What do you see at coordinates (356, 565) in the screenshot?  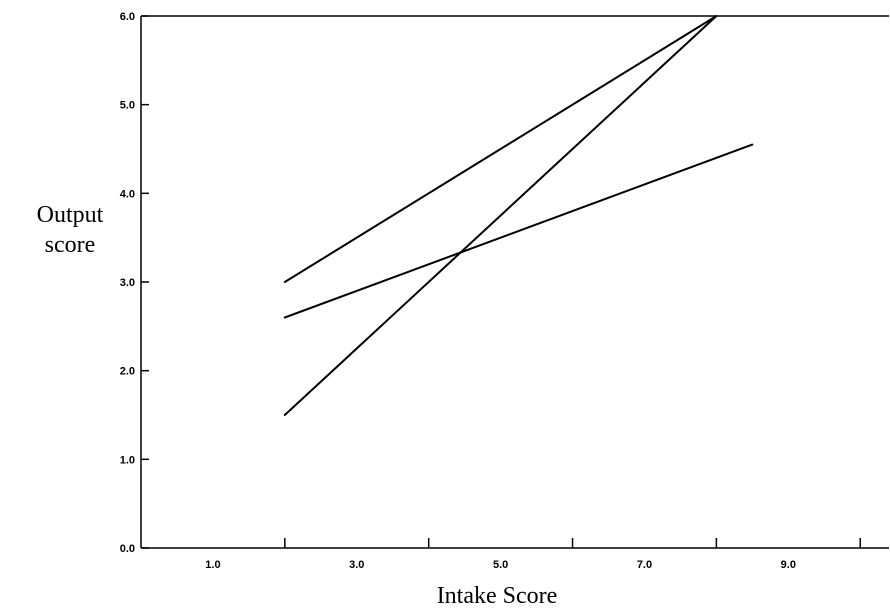 I see `x-tick-label: 3.0` at bounding box center [356, 565].